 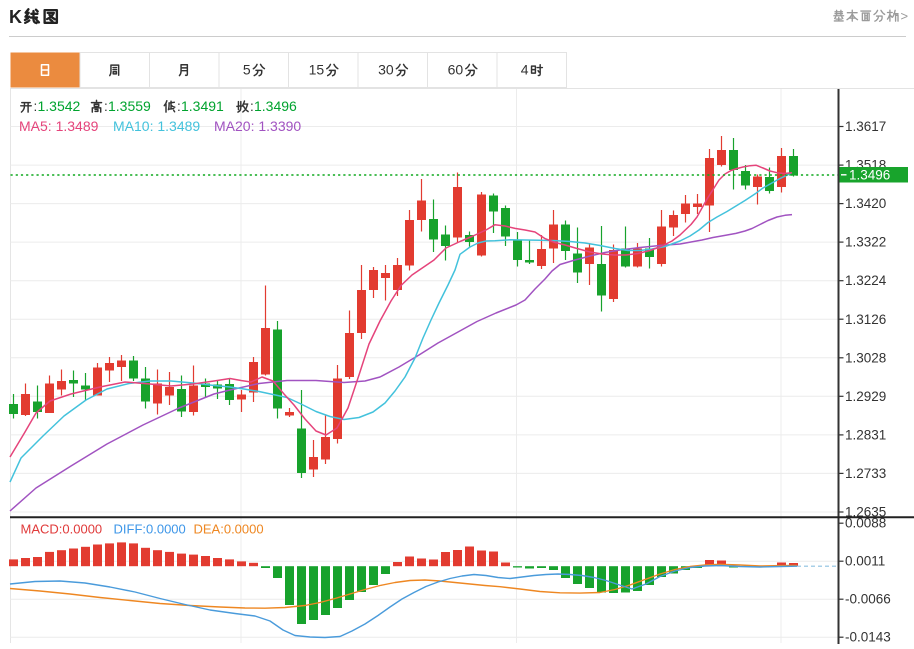 What do you see at coordinates (868, 637) in the screenshot?
I see `svg-text: -0.0143` at bounding box center [868, 637].